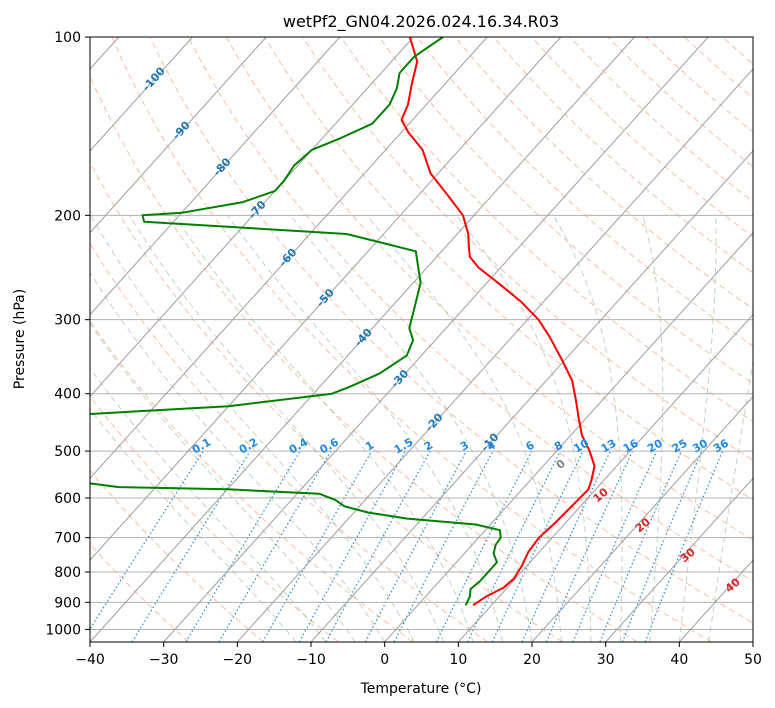  What do you see at coordinates (753, 660) in the screenshot?
I see `x-tick-label: 50` at bounding box center [753, 660].